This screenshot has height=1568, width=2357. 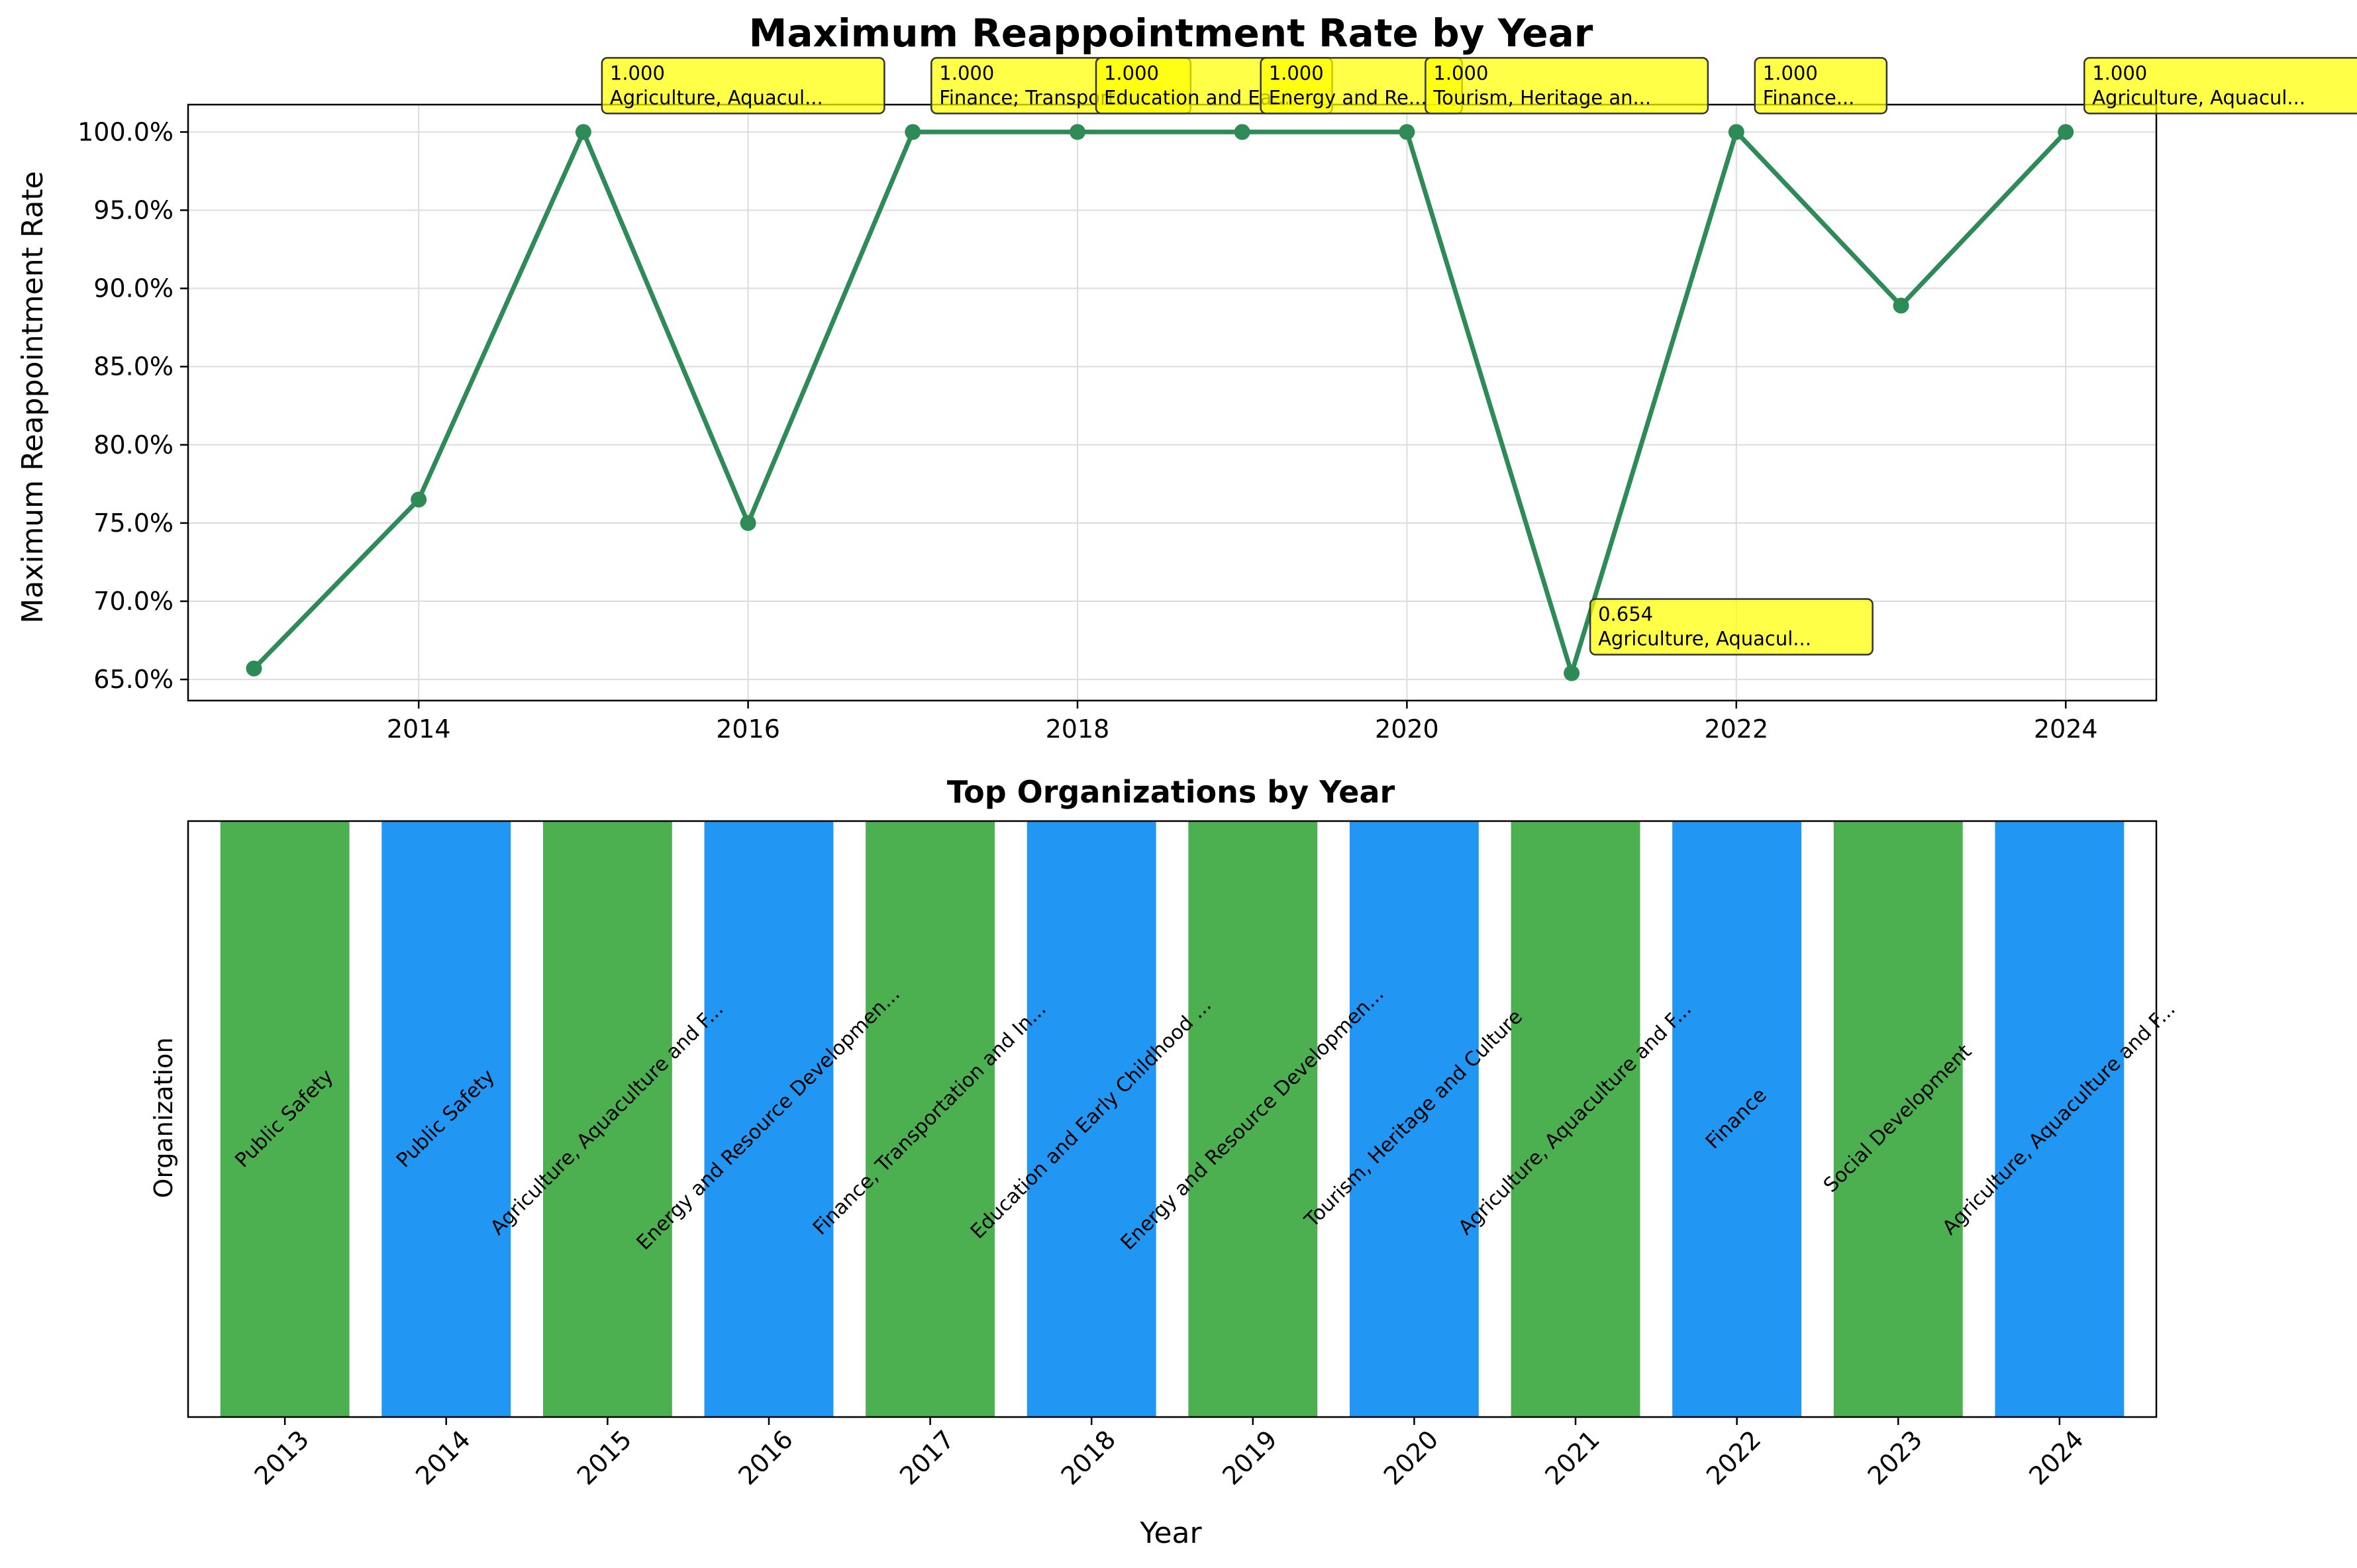 I want to click on line-chart-title: Maximum Reappointment Rate by Year, so click(x=1171, y=33).